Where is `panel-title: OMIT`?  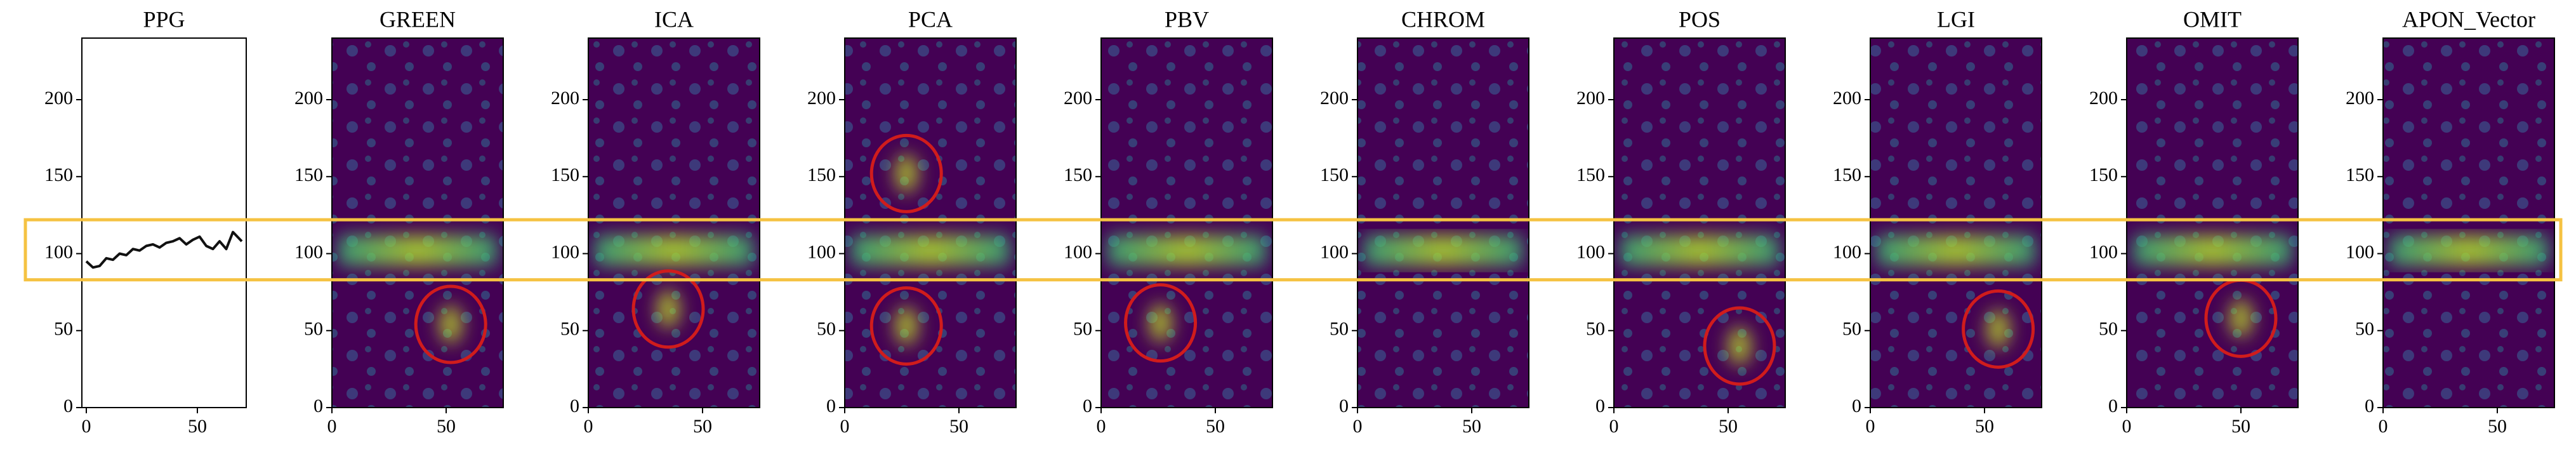 panel-title: OMIT is located at coordinates (2212, 19).